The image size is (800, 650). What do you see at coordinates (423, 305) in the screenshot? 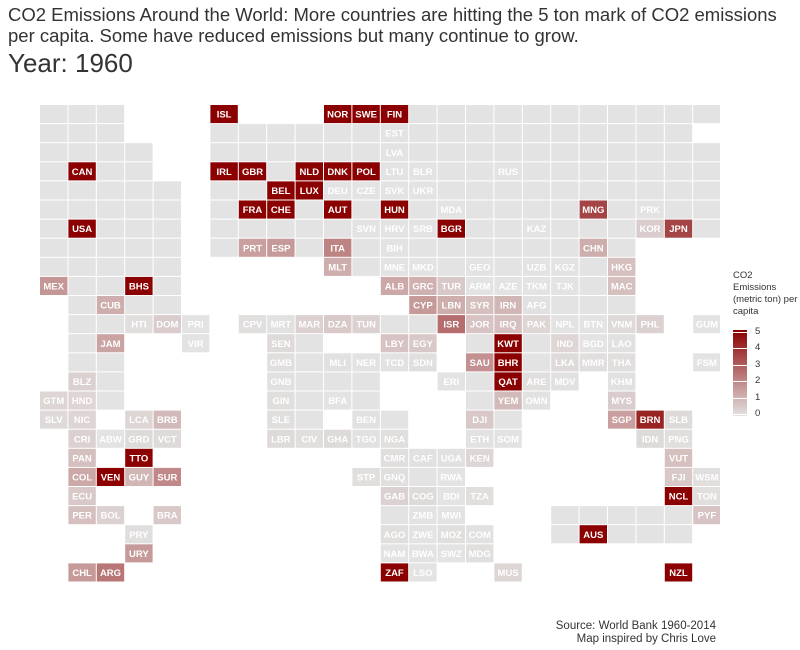
I see `country-tile-cyp: CYP` at bounding box center [423, 305].